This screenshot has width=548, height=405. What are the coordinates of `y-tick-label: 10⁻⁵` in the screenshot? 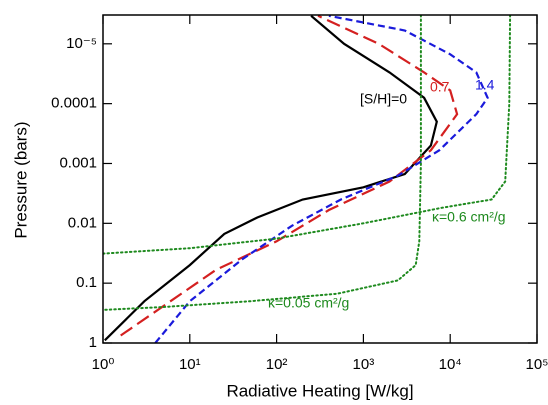 It's located at (81, 43).